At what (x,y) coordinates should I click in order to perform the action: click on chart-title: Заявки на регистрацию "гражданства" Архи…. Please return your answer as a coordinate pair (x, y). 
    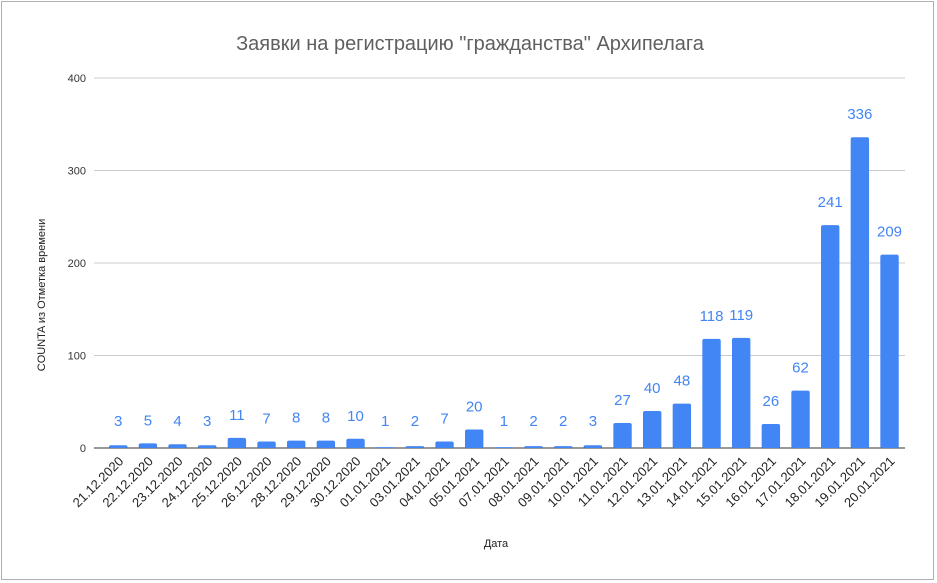
    Looking at the image, I should click on (470, 44).